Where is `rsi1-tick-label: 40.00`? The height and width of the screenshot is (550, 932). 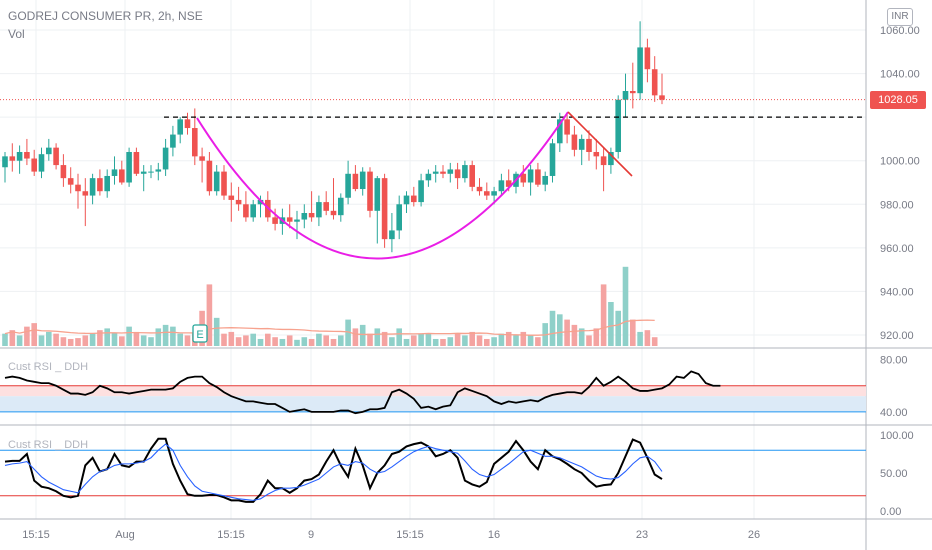 rsi1-tick-label: 40.00 is located at coordinates (894, 413).